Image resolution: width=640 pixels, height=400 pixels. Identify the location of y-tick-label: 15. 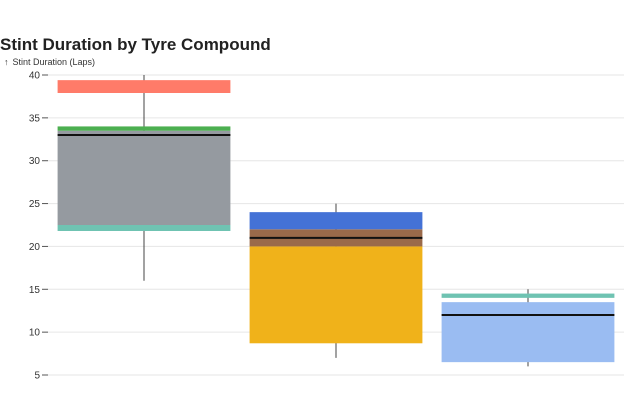
(35, 290).